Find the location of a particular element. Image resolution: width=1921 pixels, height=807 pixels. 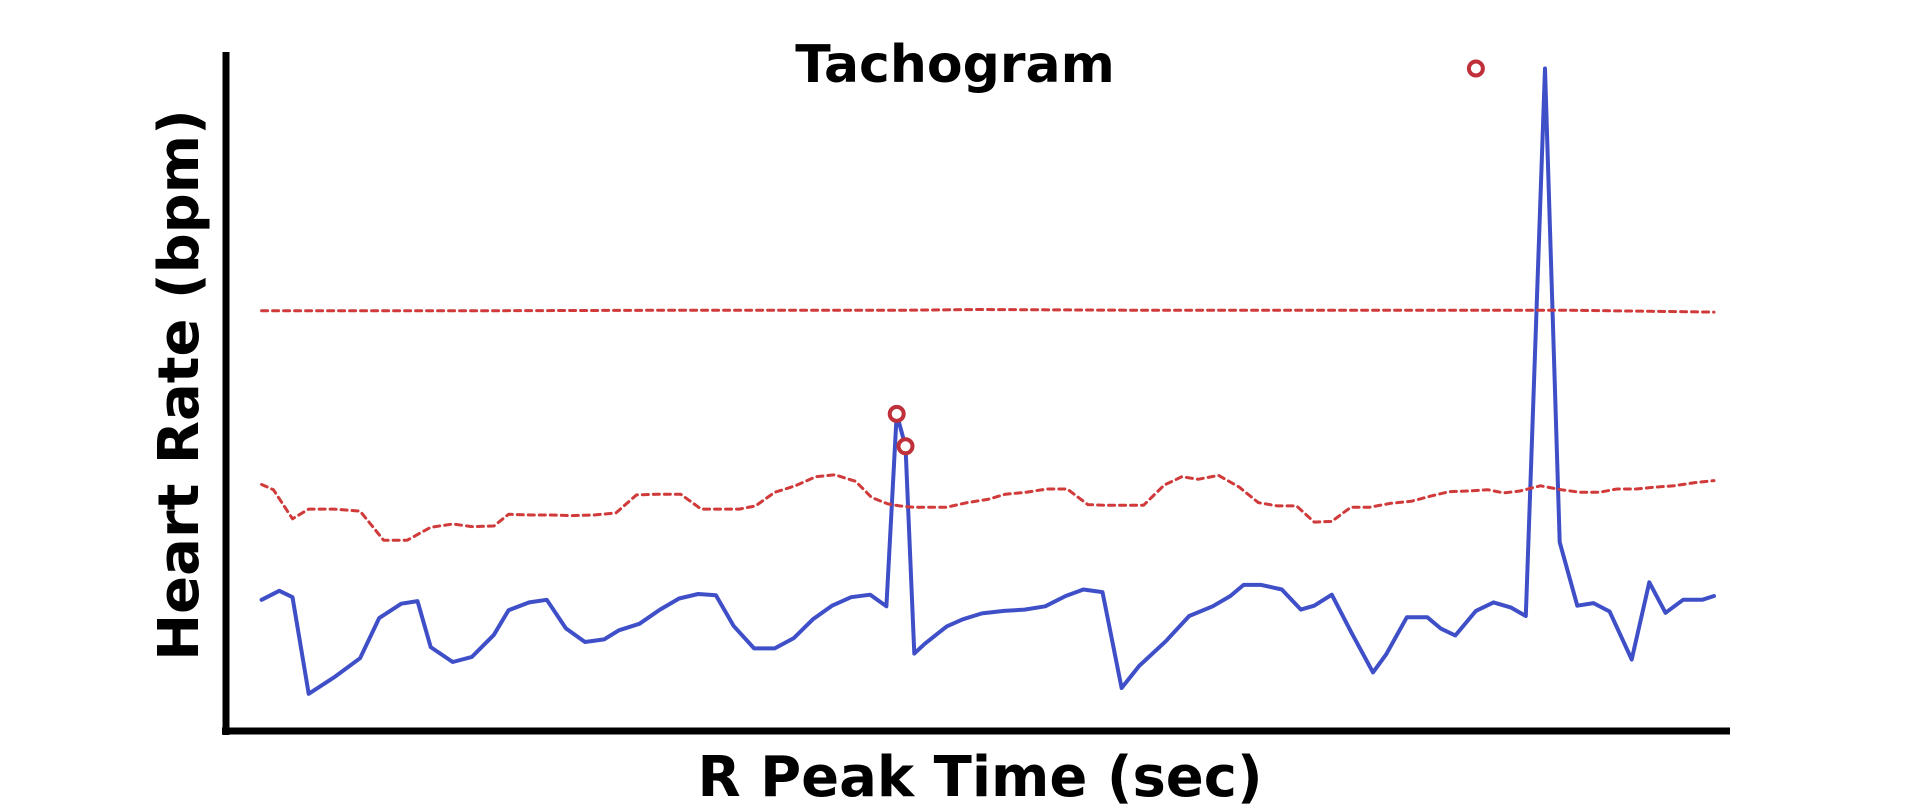

chart-title: Tachogram is located at coordinates (955, 65).